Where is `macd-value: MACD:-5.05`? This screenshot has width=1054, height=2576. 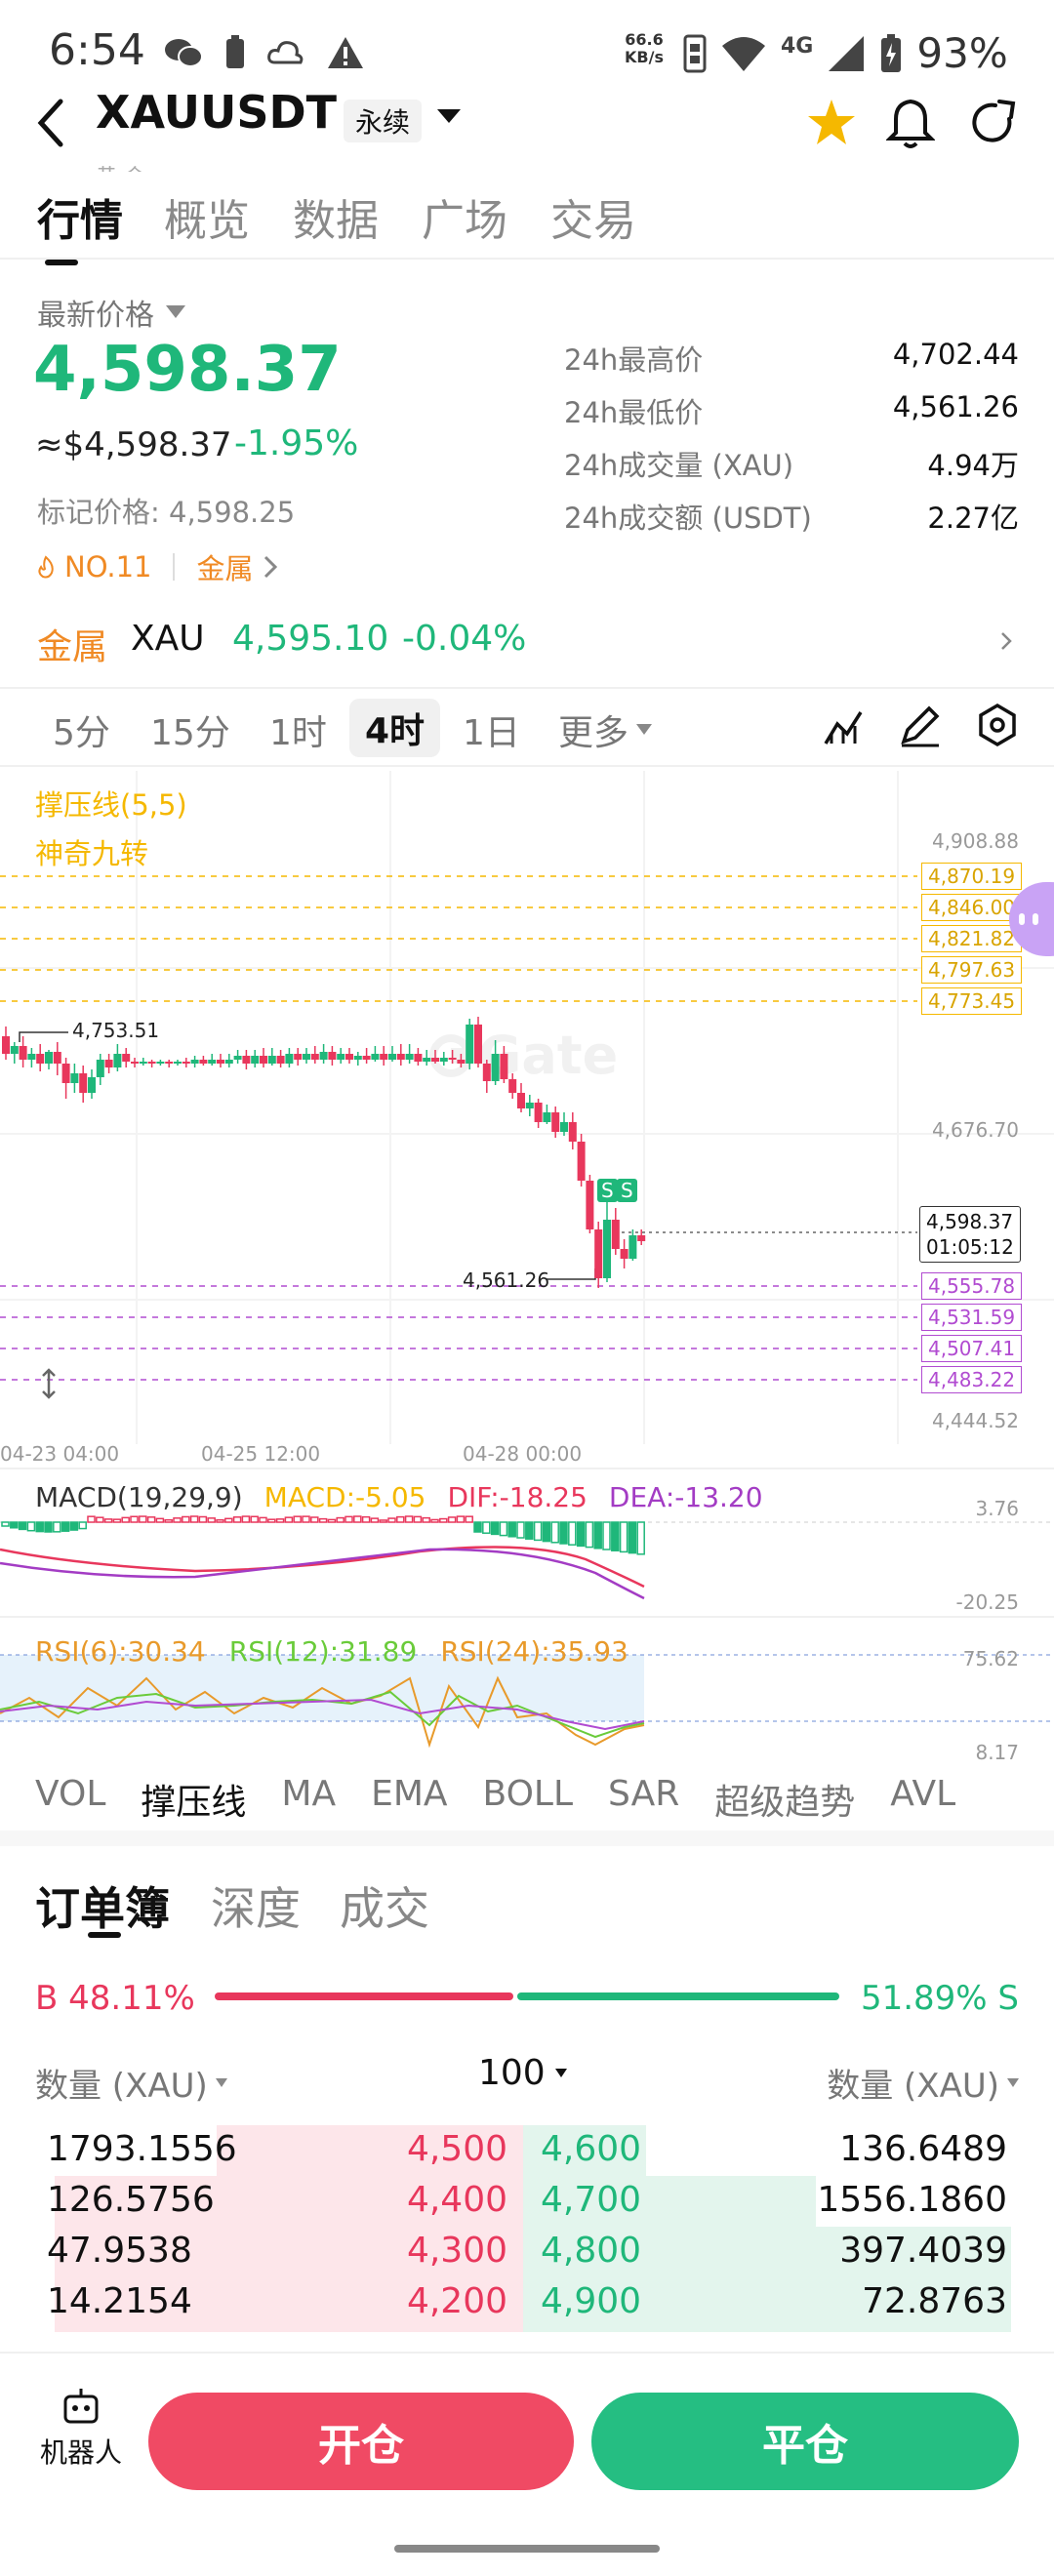 macd-value: MACD:-5.05 is located at coordinates (345, 1497).